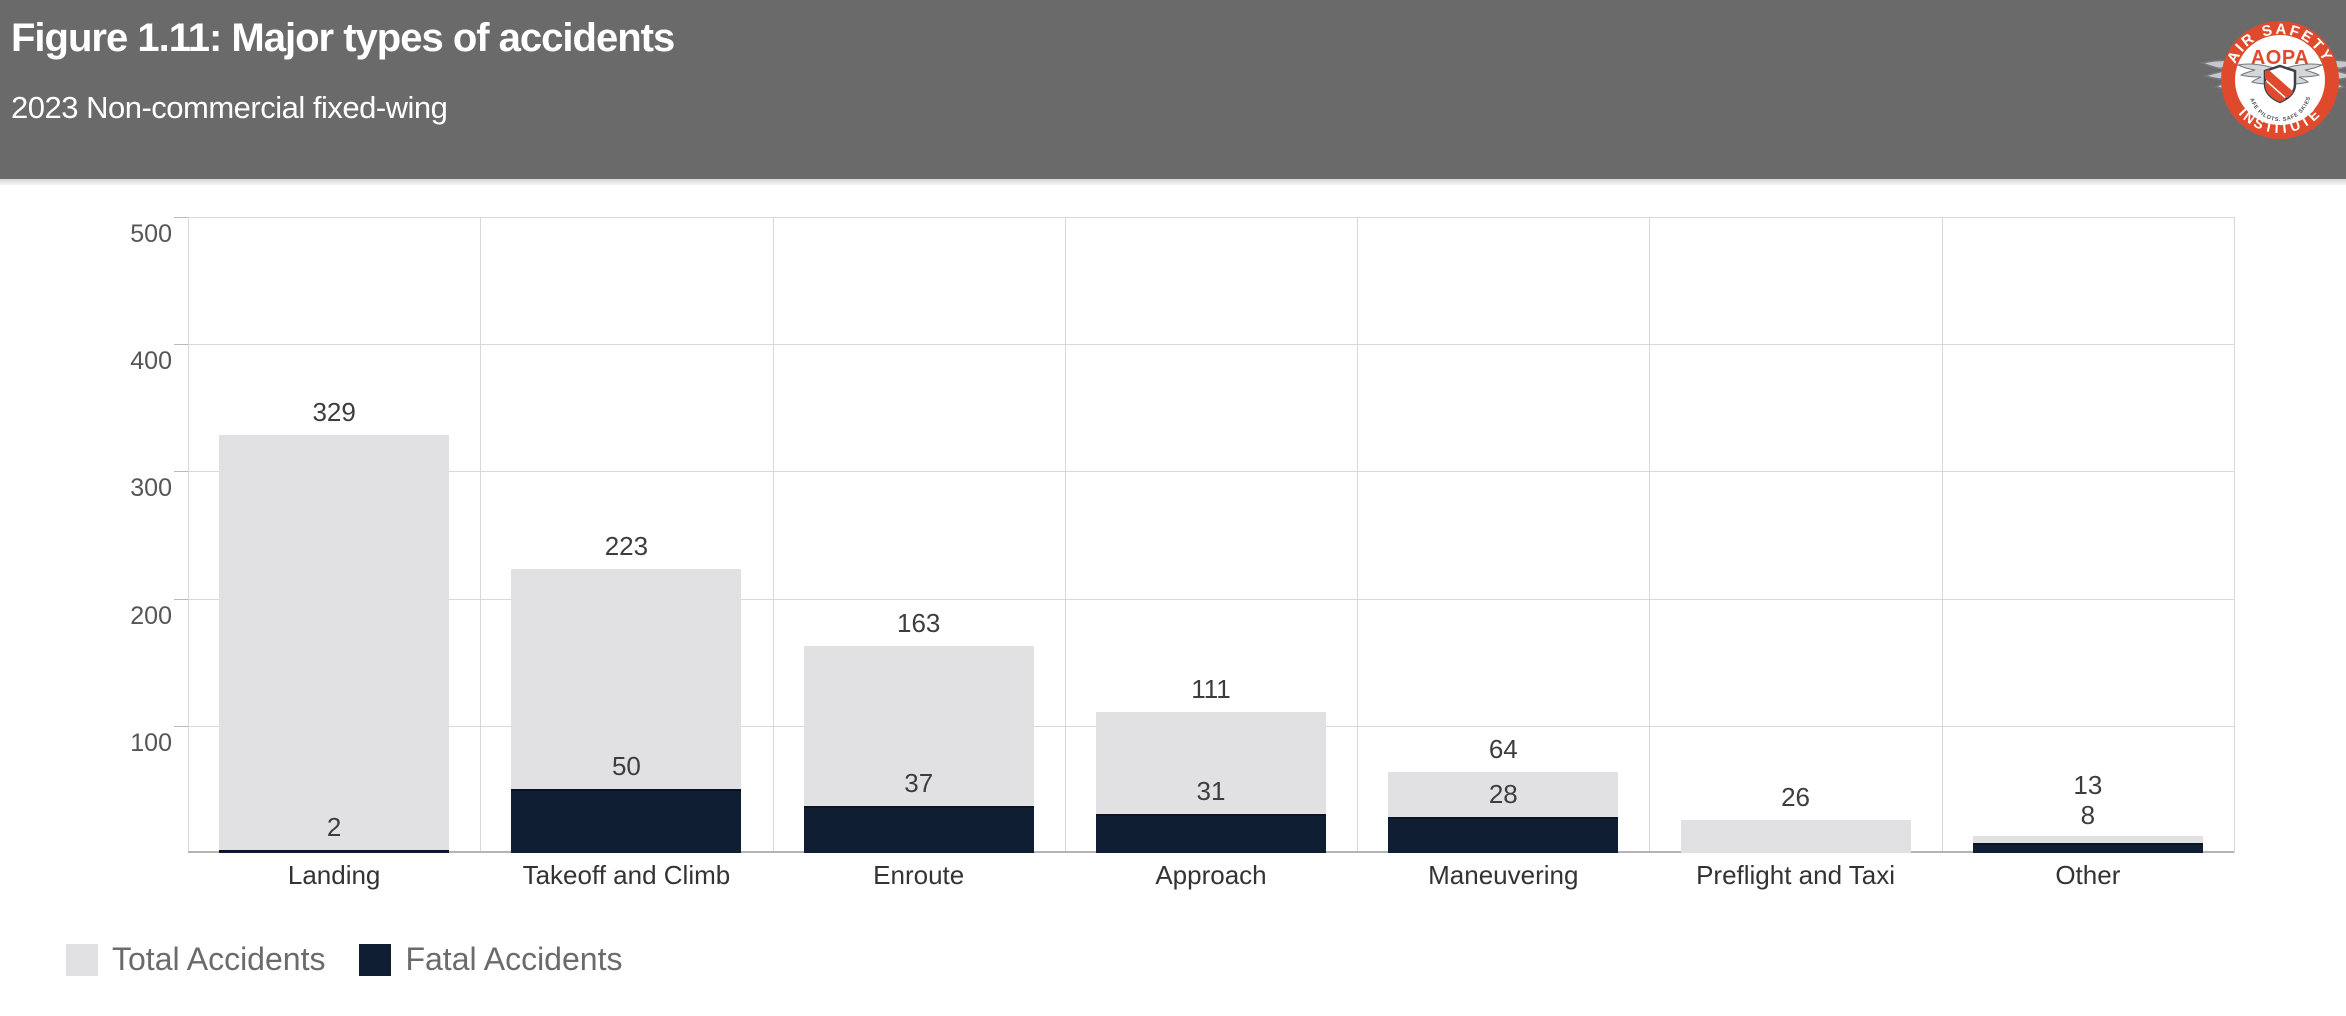 The height and width of the screenshot is (1016, 2346). Describe the element at coordinates (919, 782) in the screenshot. I see `value-label-fatal-2: 37` at that location.